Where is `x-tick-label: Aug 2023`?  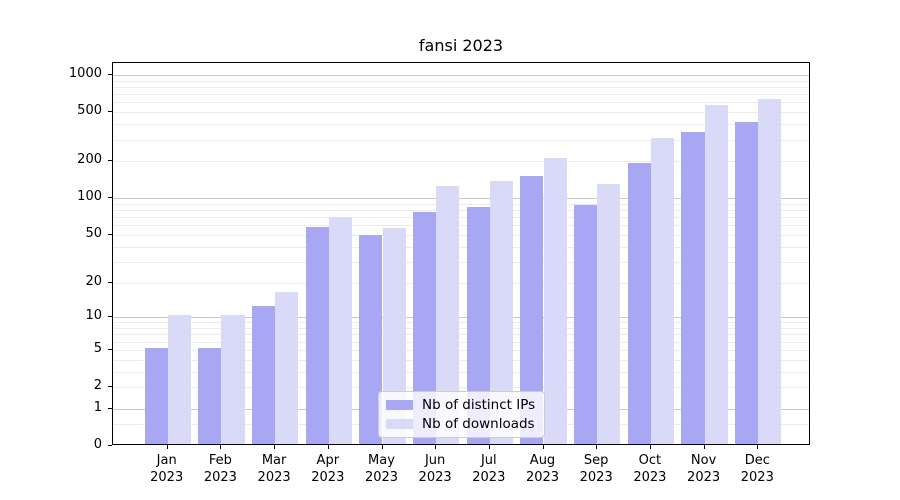 x-tick-label: Aug 2023 is located at coordinates (543, 469).